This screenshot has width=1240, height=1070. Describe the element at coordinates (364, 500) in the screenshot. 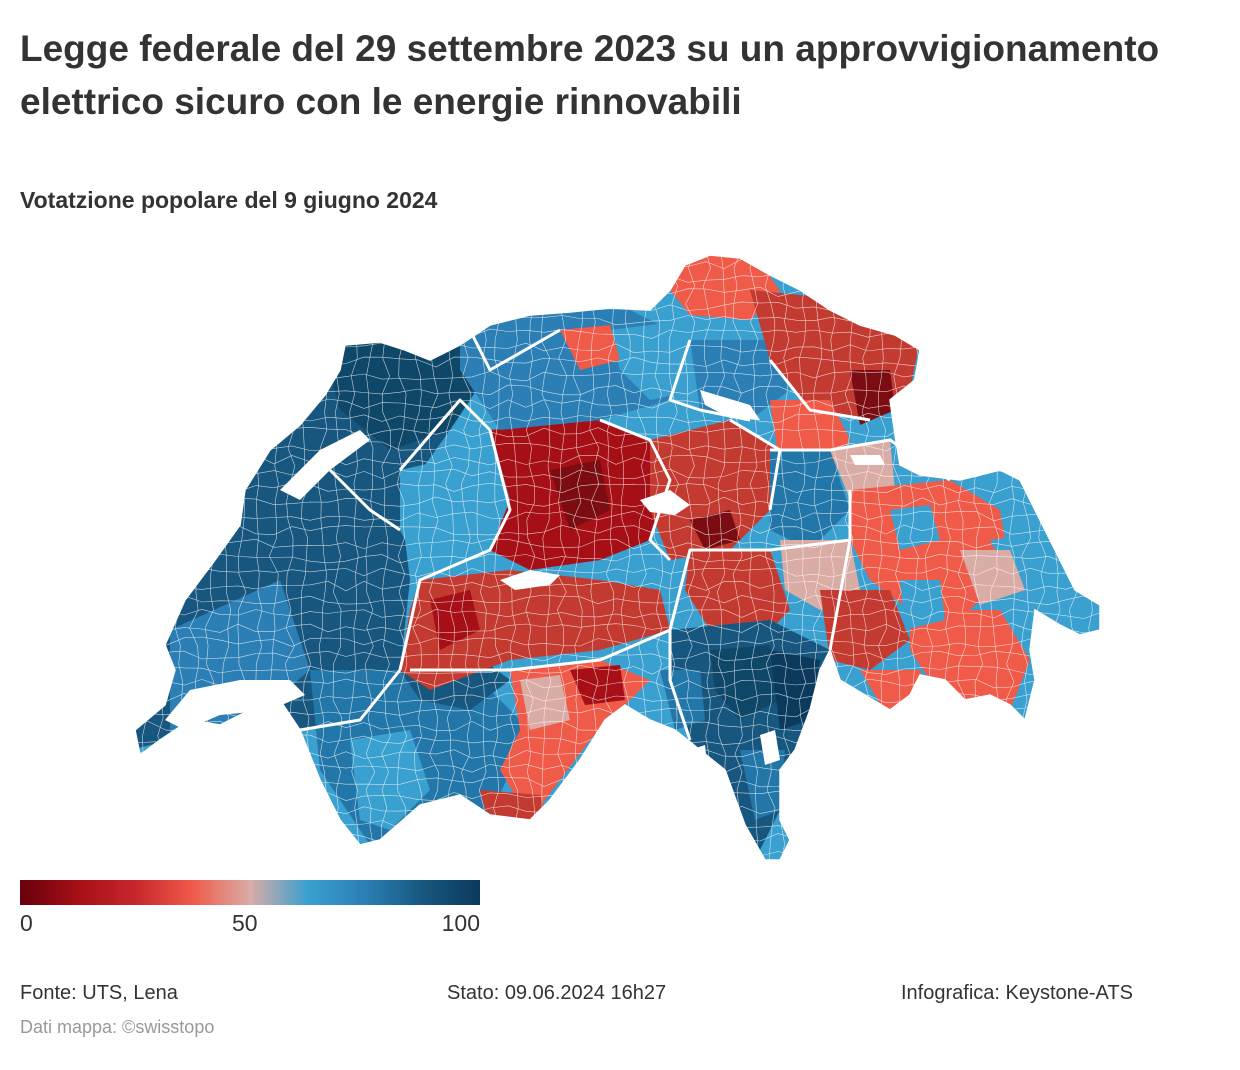

I see `border-vaud-fribourg` at that location.